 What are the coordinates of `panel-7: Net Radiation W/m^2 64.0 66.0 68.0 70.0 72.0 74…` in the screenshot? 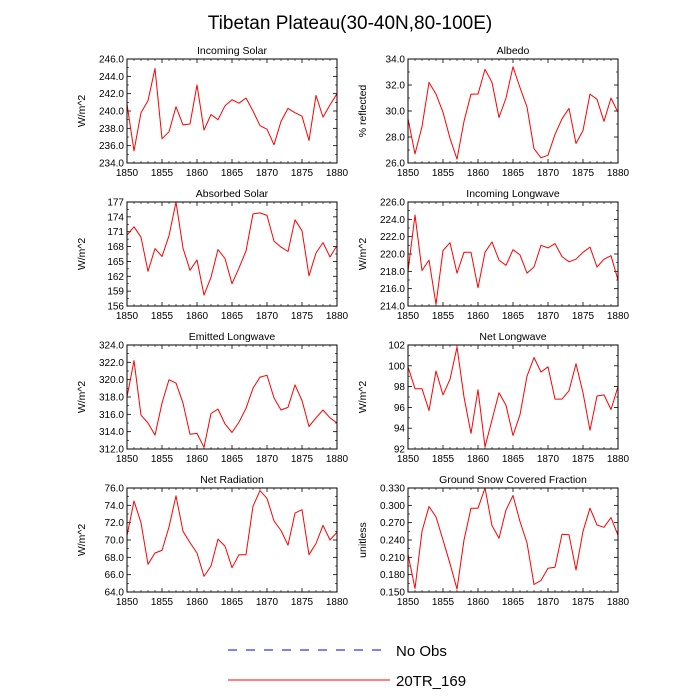 It's located at (212, 541).